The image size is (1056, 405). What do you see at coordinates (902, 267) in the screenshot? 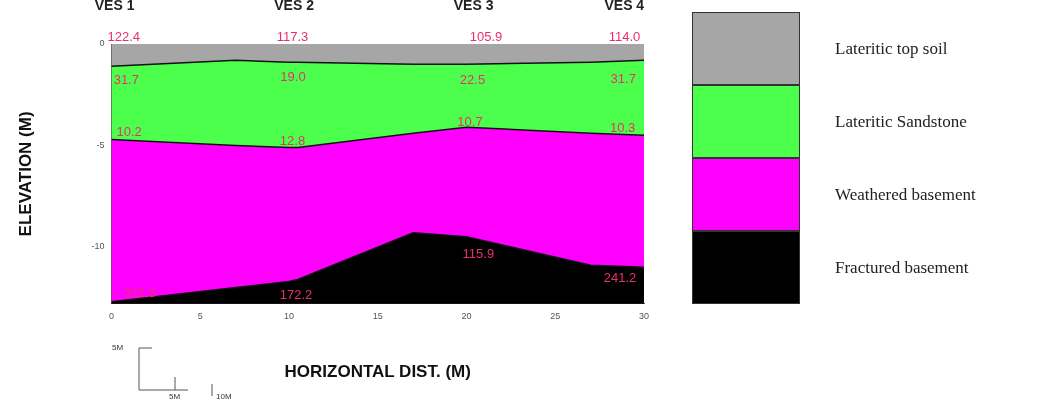
I see `text: Fractured basement` at bounding box center [902, 267].